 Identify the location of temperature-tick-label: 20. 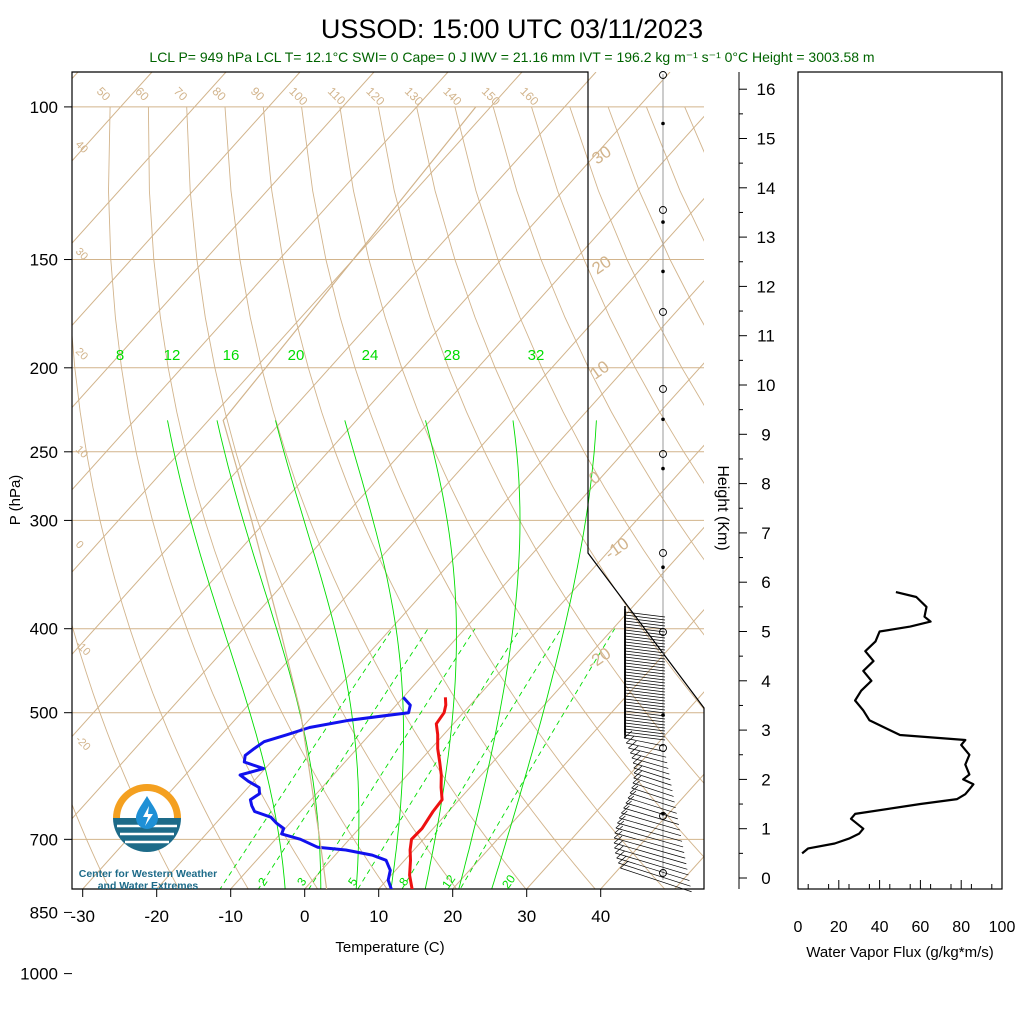
(452, 916).